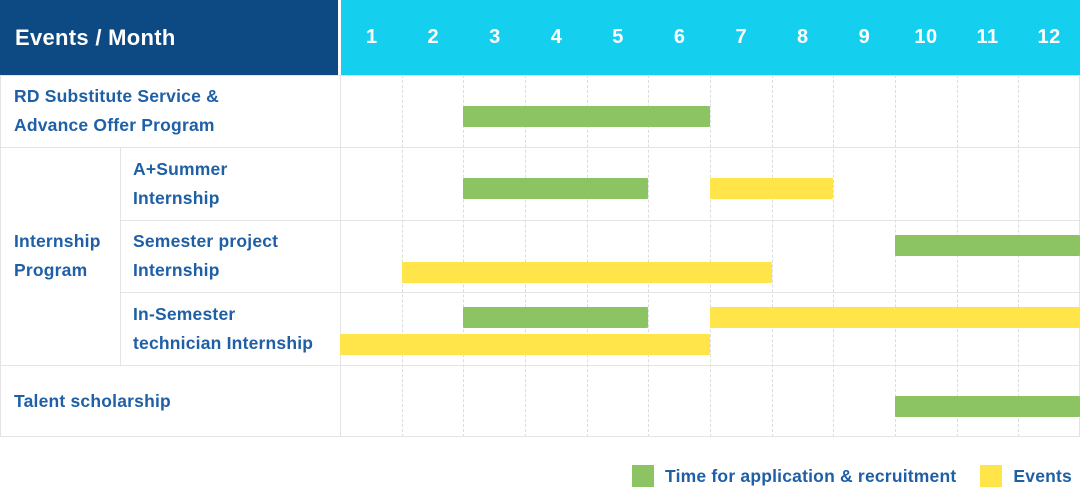 The height and width of the screenshot is (494, 1080). I want to click on month-label: 12, so click(1049, 37).